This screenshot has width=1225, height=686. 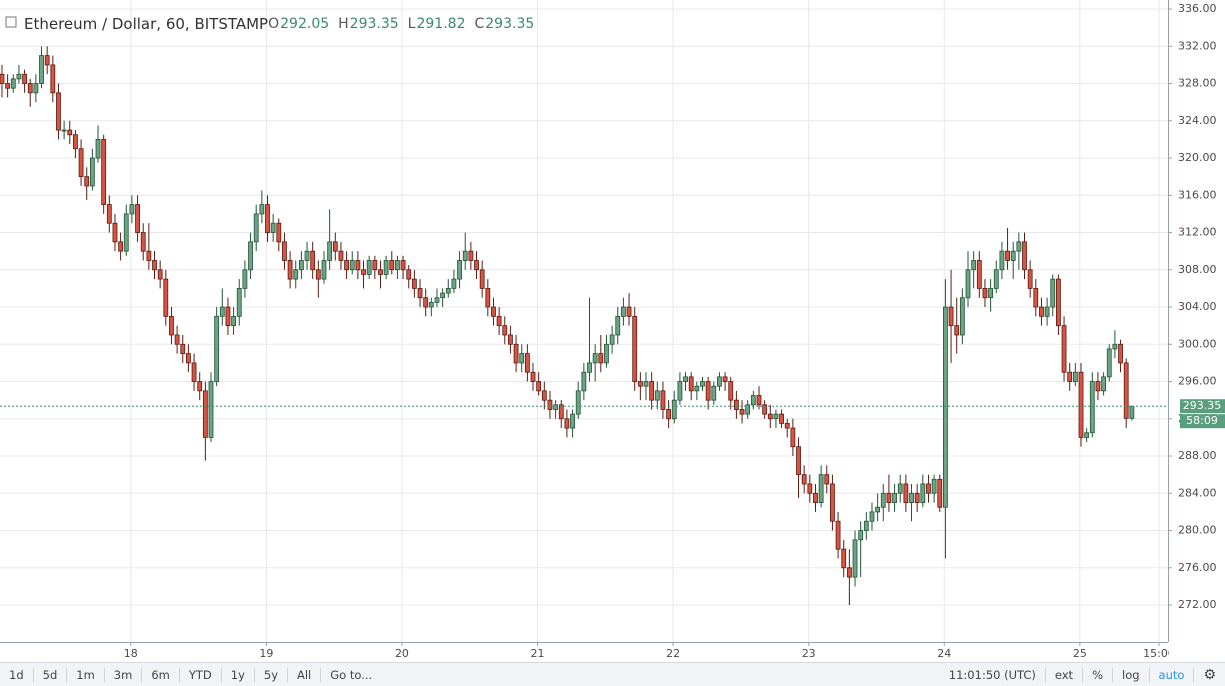 What do you see at coordinates (160, 674) in the screenshot?
I see `range-button: 6m` at bounding box center [160, 674].